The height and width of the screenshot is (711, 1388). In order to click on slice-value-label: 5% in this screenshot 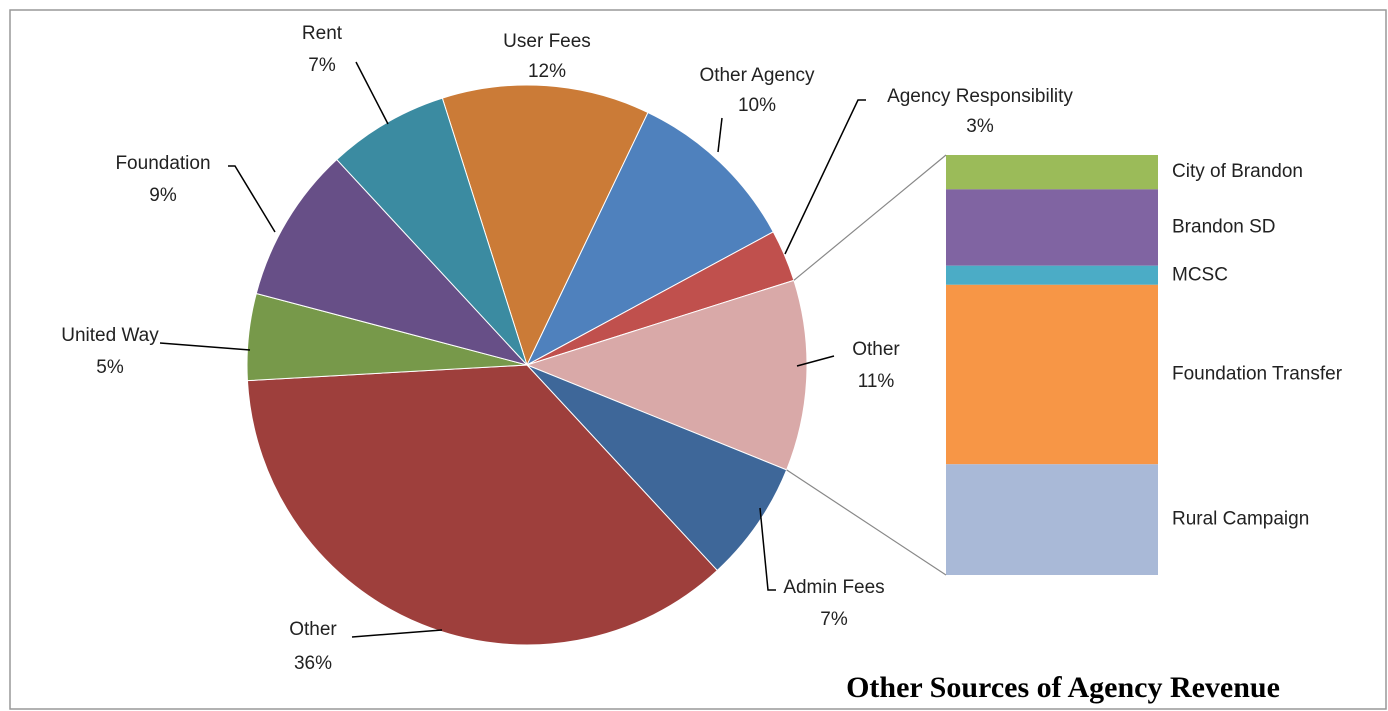, I will do `click(110, 367)`.